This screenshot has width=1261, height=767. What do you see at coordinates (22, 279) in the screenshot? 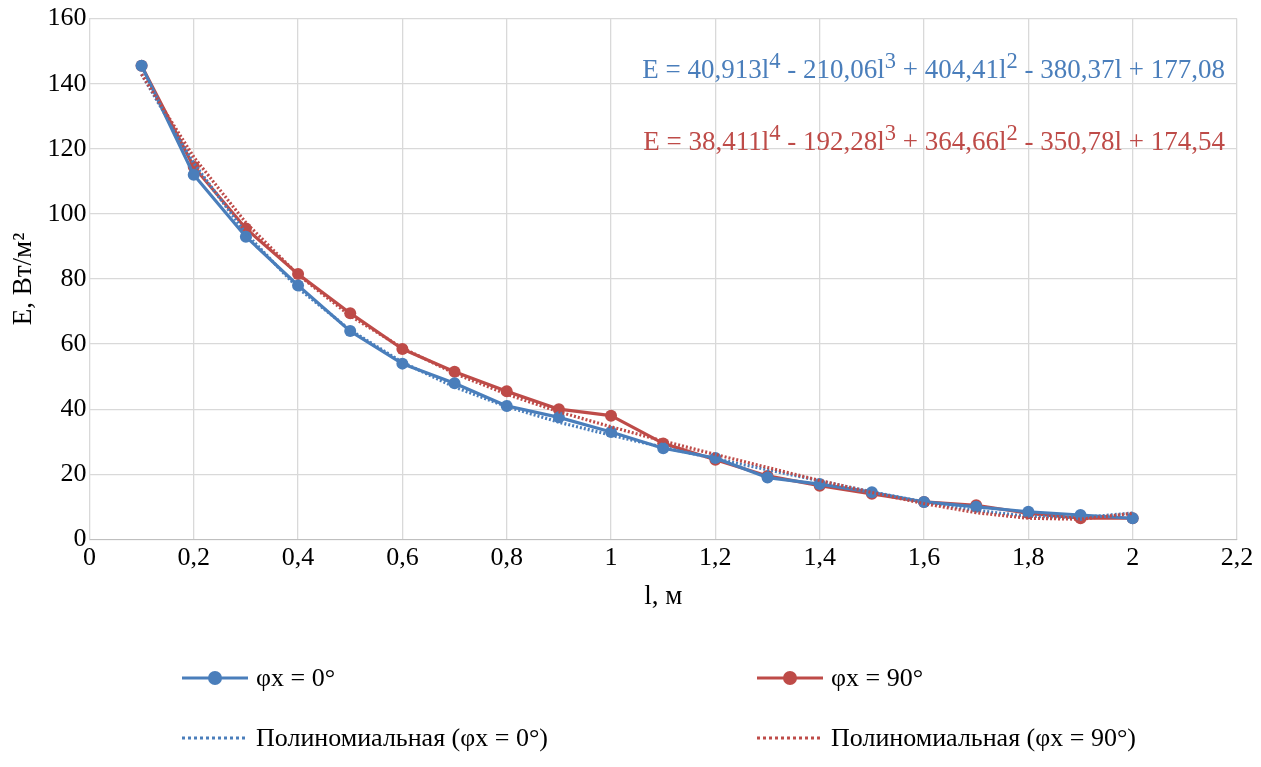
I see `y-axis-title: E, Вт/м²` at bounding box center [22, 279].